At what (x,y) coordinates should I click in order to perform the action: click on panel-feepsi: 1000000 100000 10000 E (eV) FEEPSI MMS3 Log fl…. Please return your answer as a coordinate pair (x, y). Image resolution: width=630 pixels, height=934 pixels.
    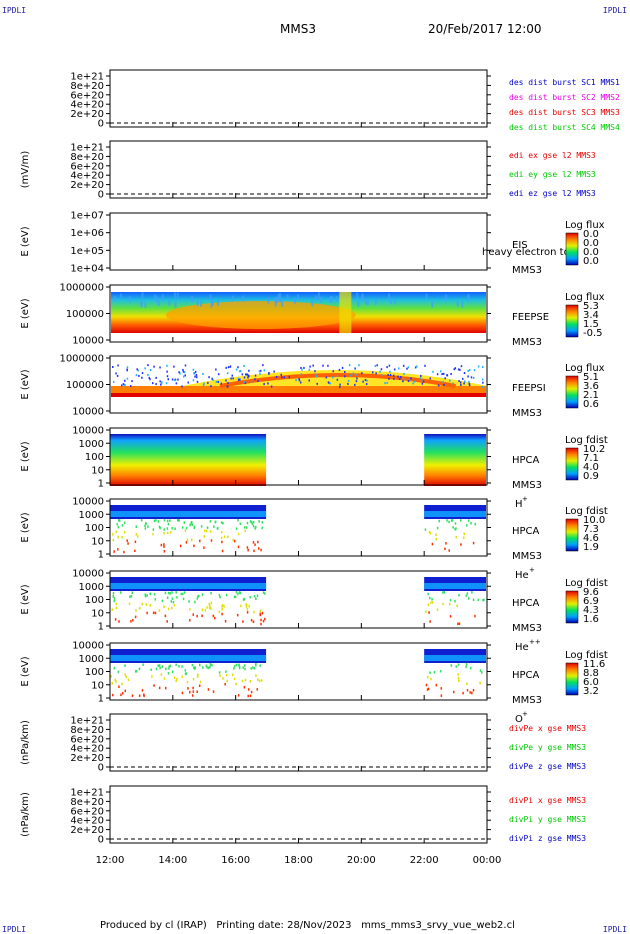
    Looking at the image, I should click on (312, 387).